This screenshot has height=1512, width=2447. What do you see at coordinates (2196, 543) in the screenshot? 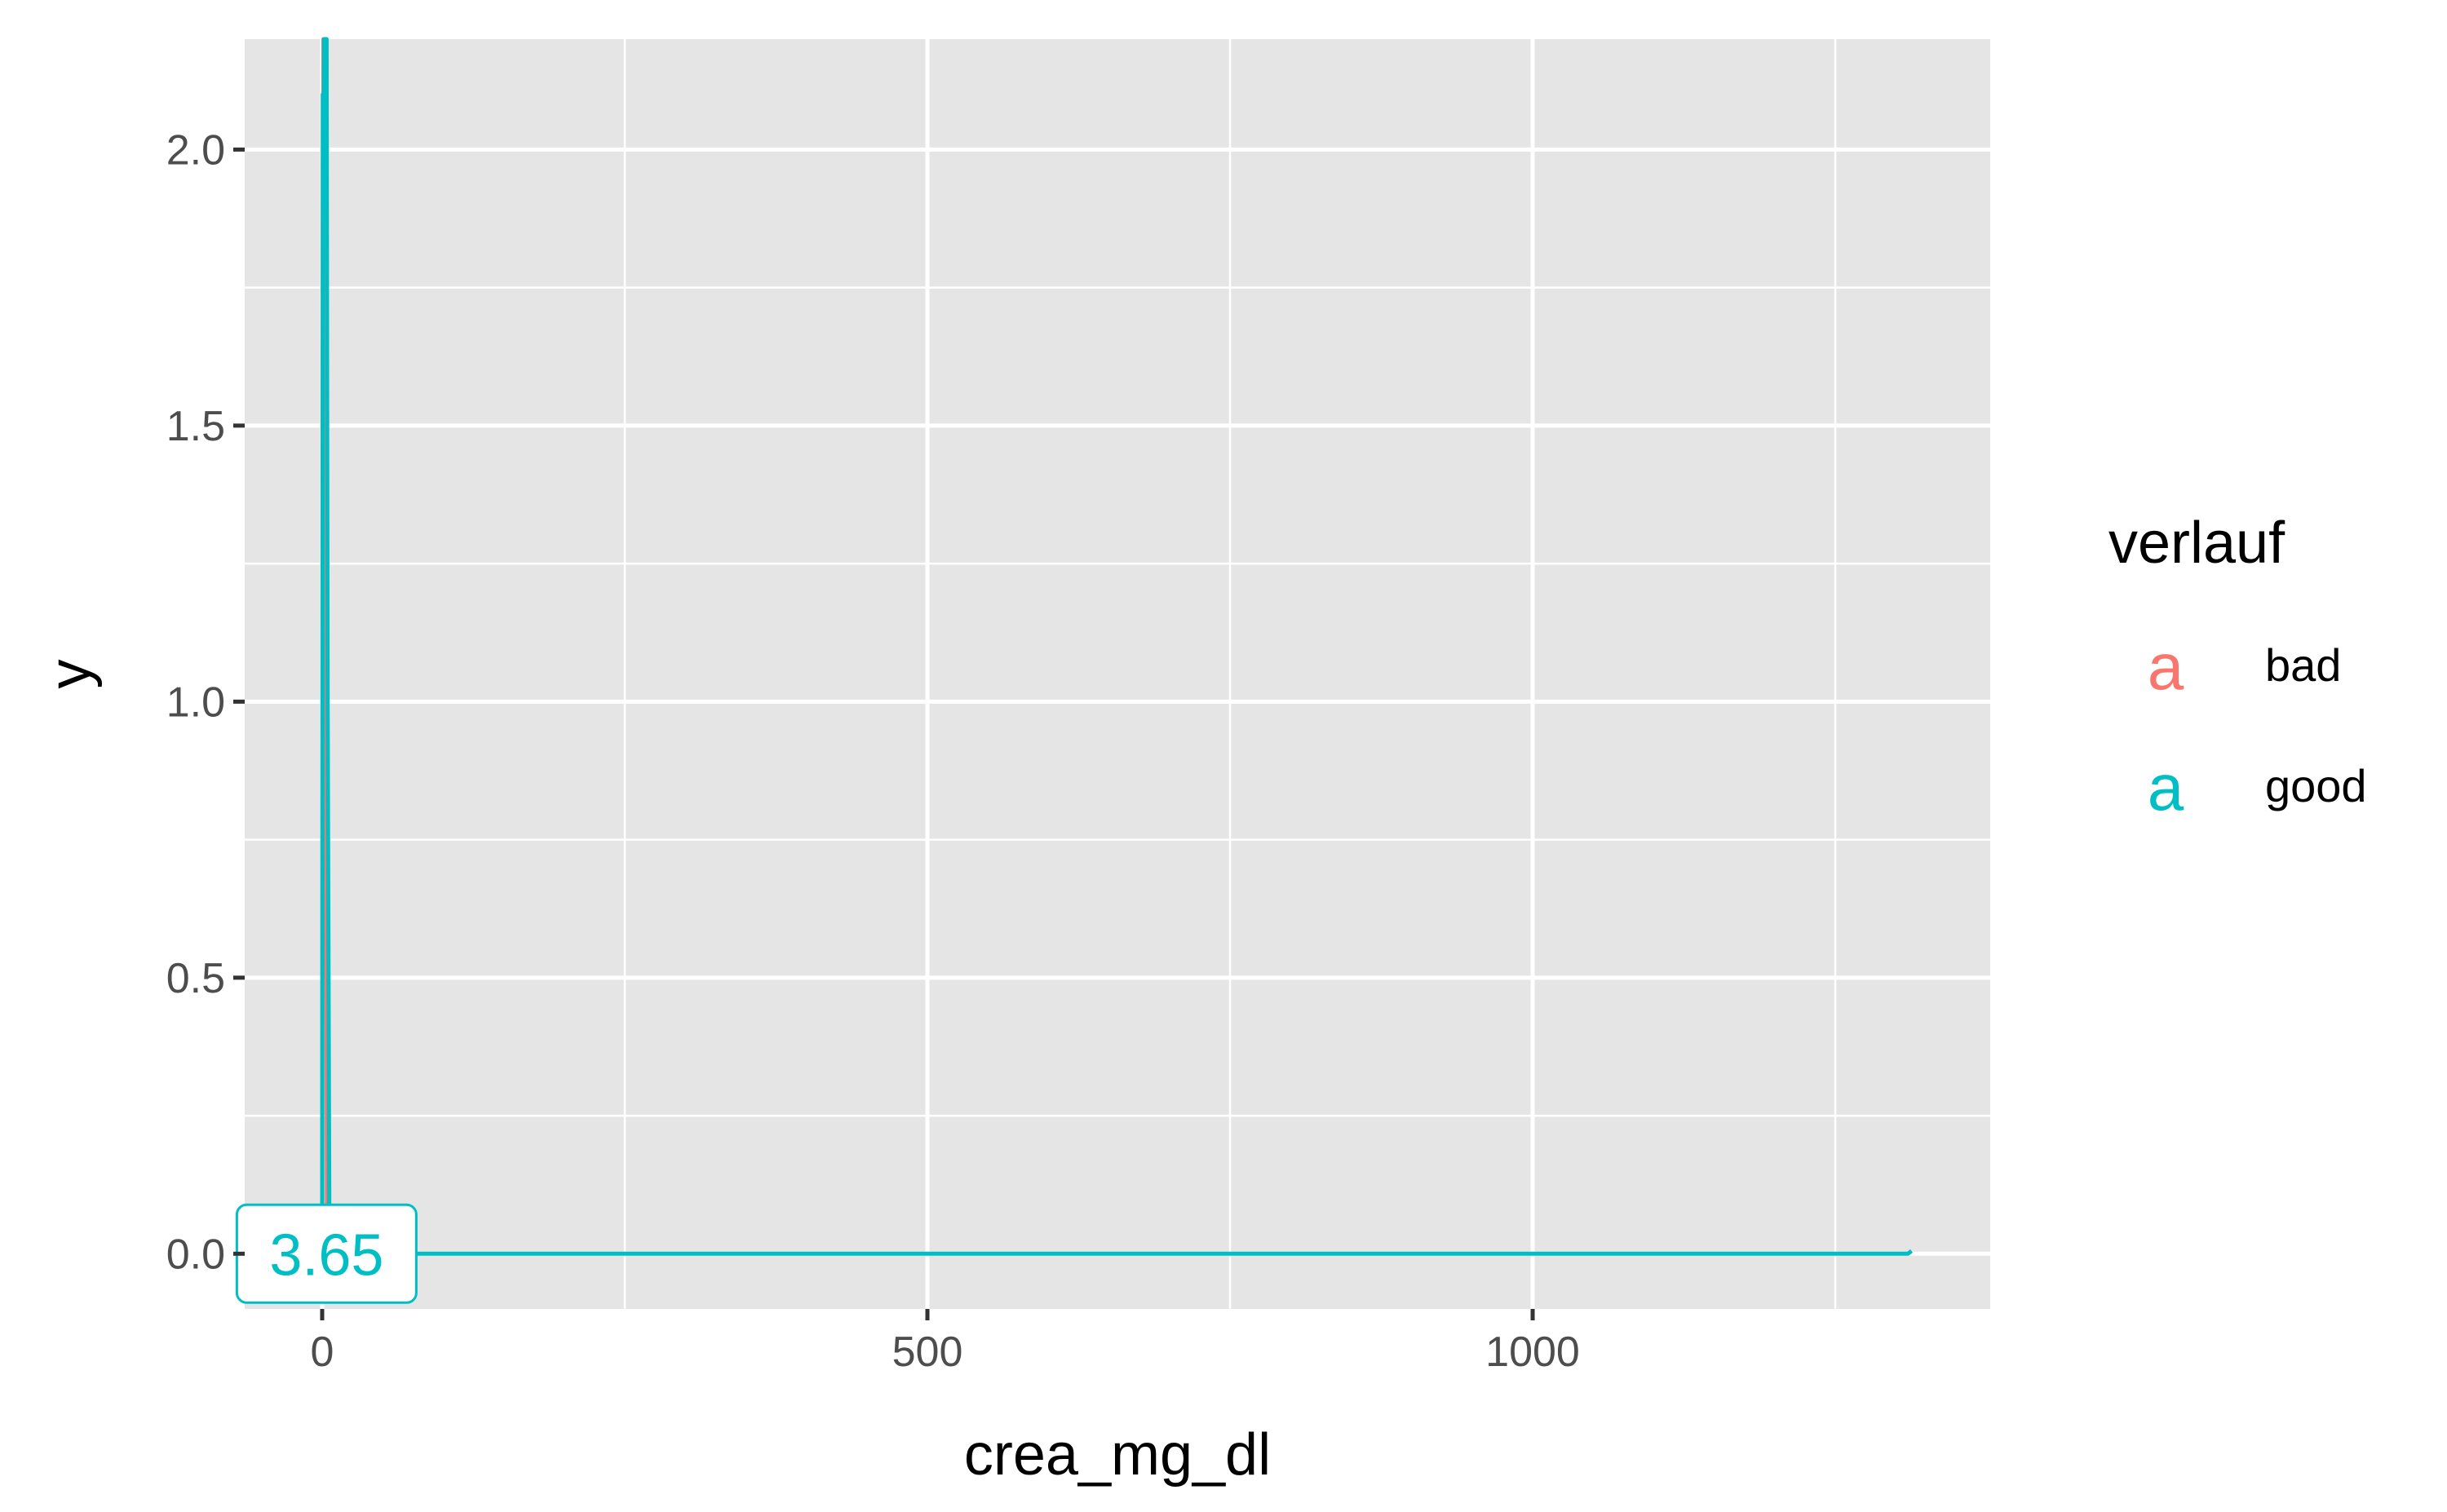
I see `legend-title: verlauf` at bounding box center [2196, 543].